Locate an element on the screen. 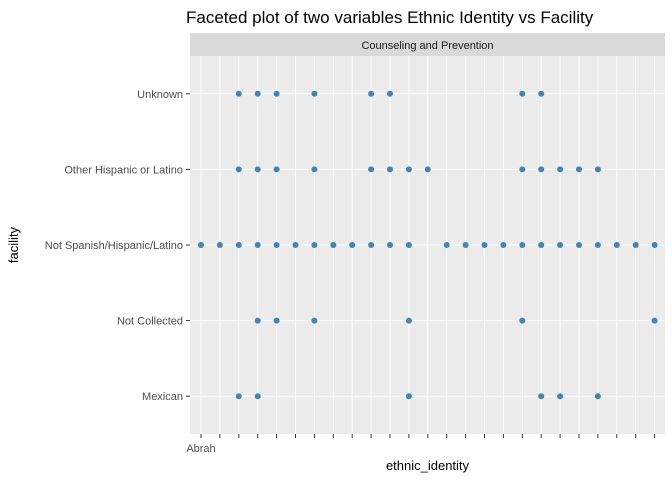 Image resolution: width=672 pixels, height=480 pixels. x-axis-title: ethnic_identity is located at coordinates (428, 465).